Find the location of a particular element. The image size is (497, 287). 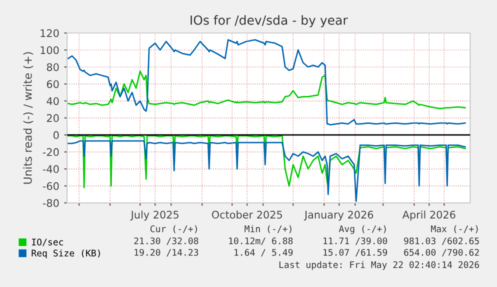

text: 21.30 /32.08 is located at coordinates (166, 241).